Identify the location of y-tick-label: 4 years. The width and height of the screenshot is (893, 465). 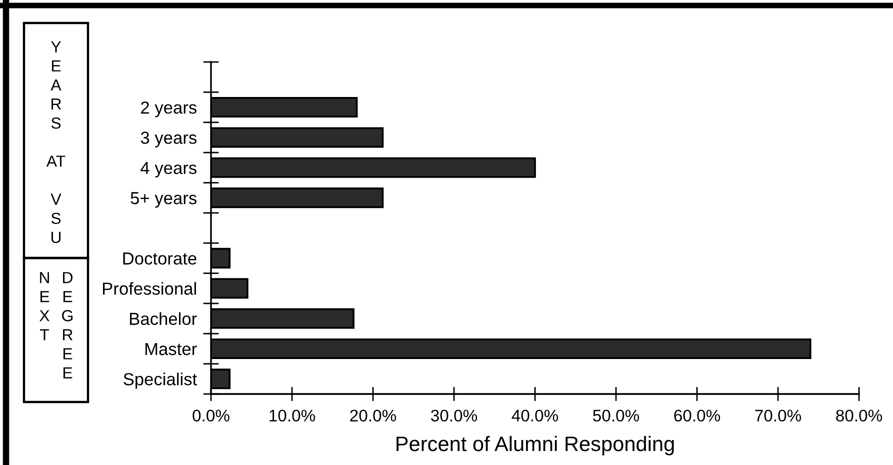
(168, 170).